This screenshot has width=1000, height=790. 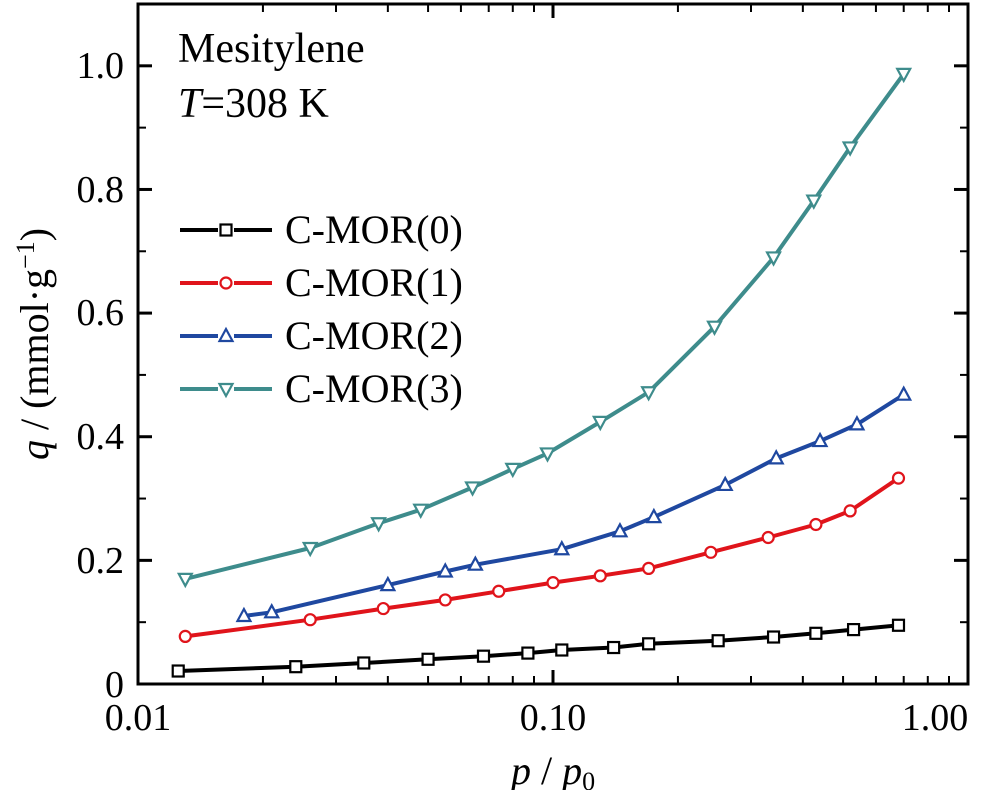 What do you see at coordinates (374, 335) in the screenshot?
I see `legend-label-2: C-MOR(2)` at bounding box center [374, 335].